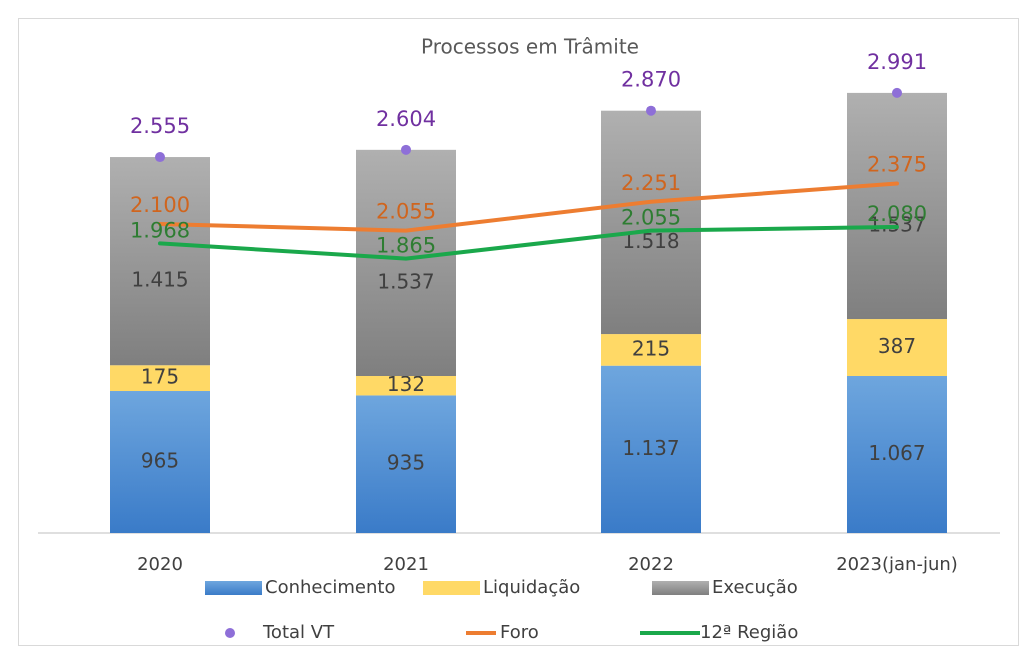 Image resolution: width=1036 pixels, height=663 pixels. I want to click on data-label: 132, so click(406, 384).